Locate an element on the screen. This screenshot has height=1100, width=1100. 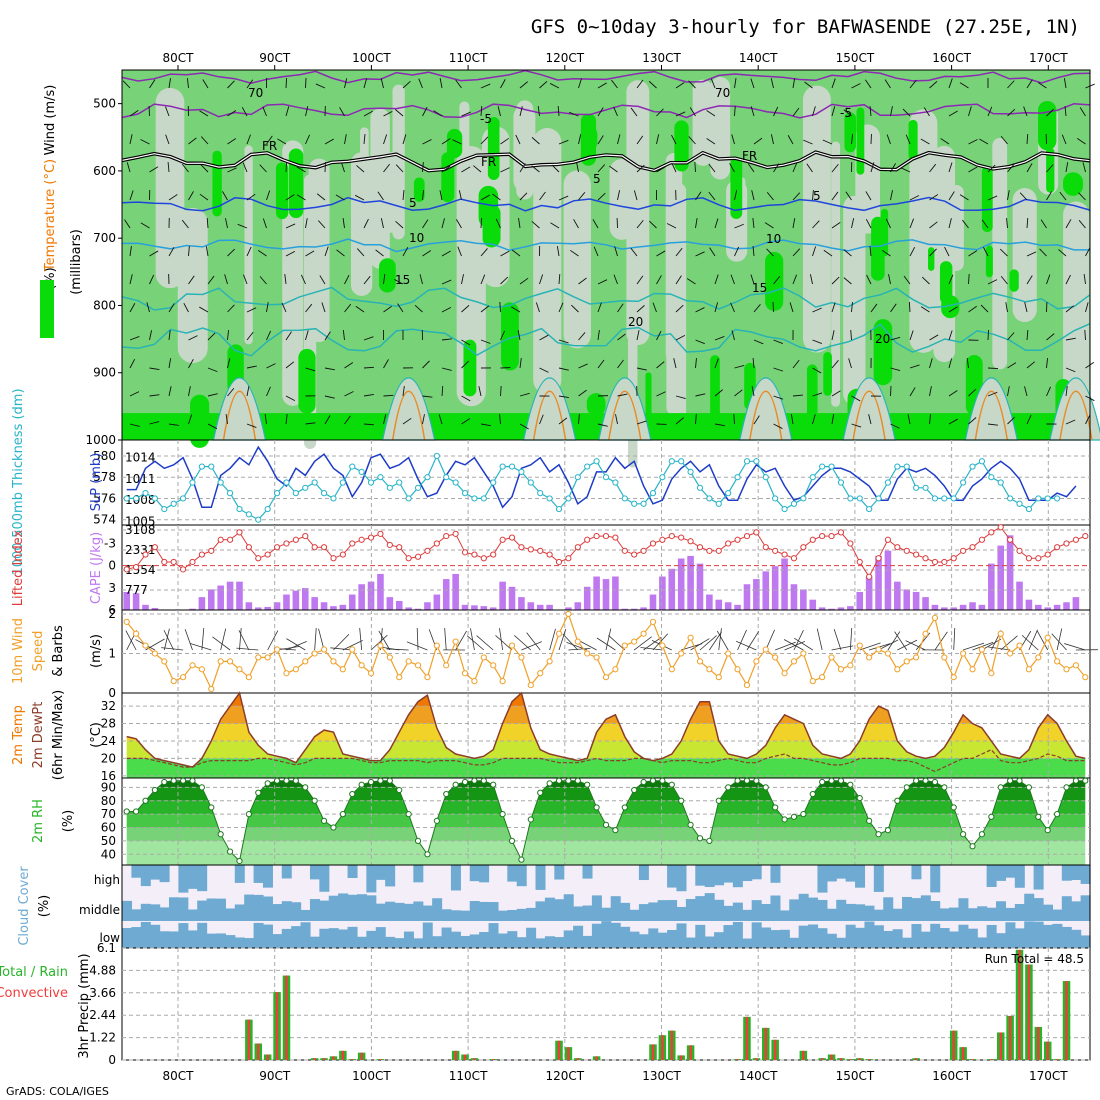
cape-axis-label: CAPE (J/kg) is located at coordinates (96, 568).